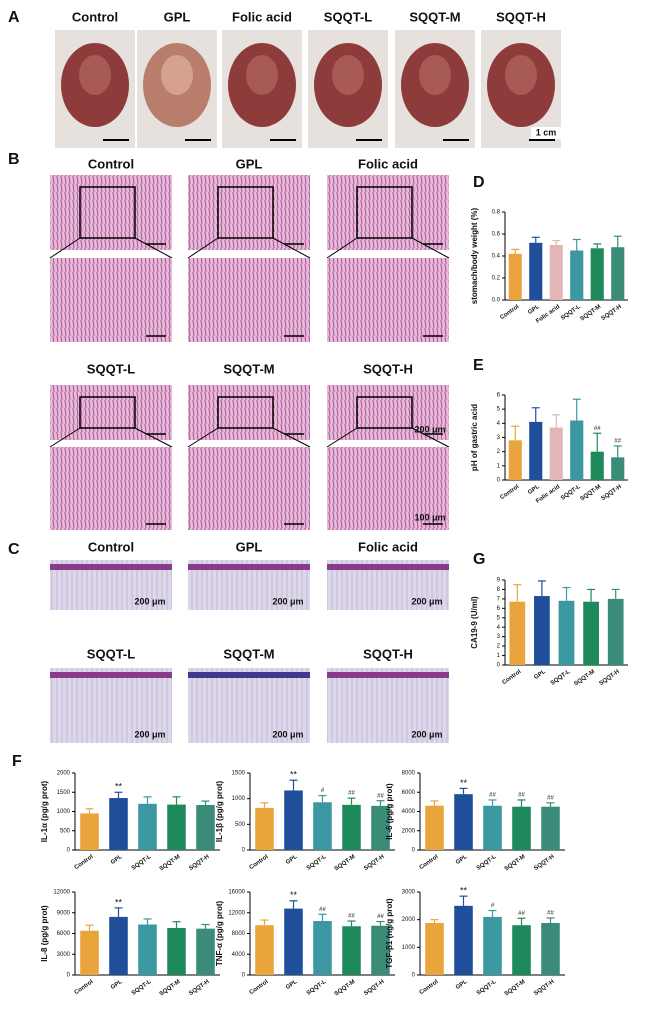  What do you see at coordinates (248, 653) in the screenshot?
I see `image-label: SQQT-M` at bounding box center [248, 653].